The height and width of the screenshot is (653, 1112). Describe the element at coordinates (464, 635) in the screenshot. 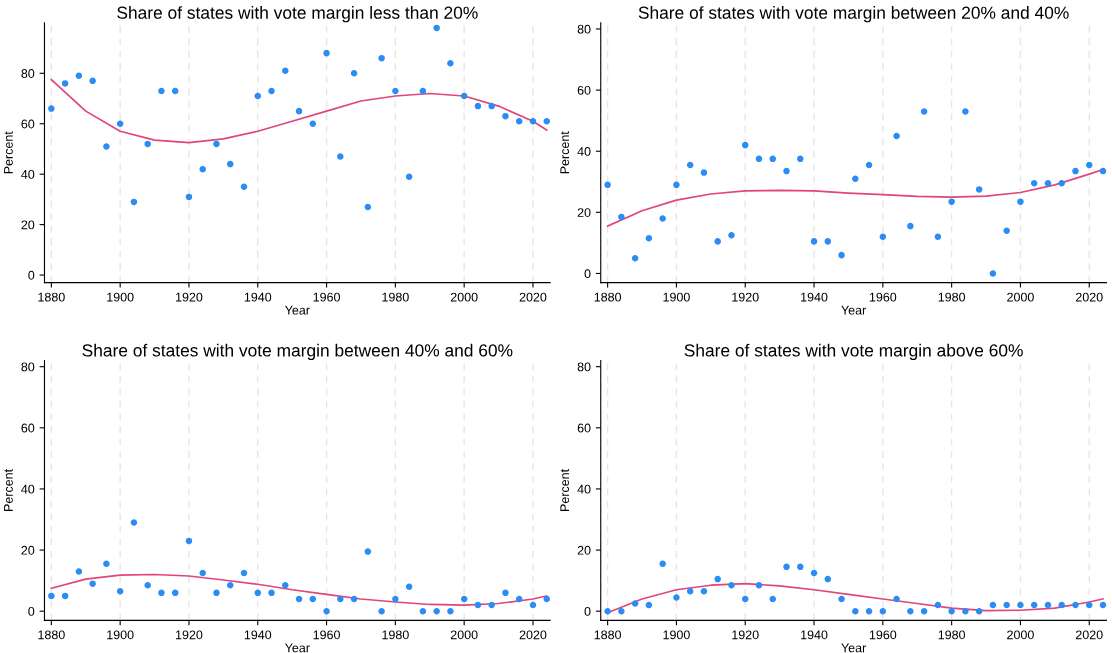

I see `x-tick-label: 2000` at that location.